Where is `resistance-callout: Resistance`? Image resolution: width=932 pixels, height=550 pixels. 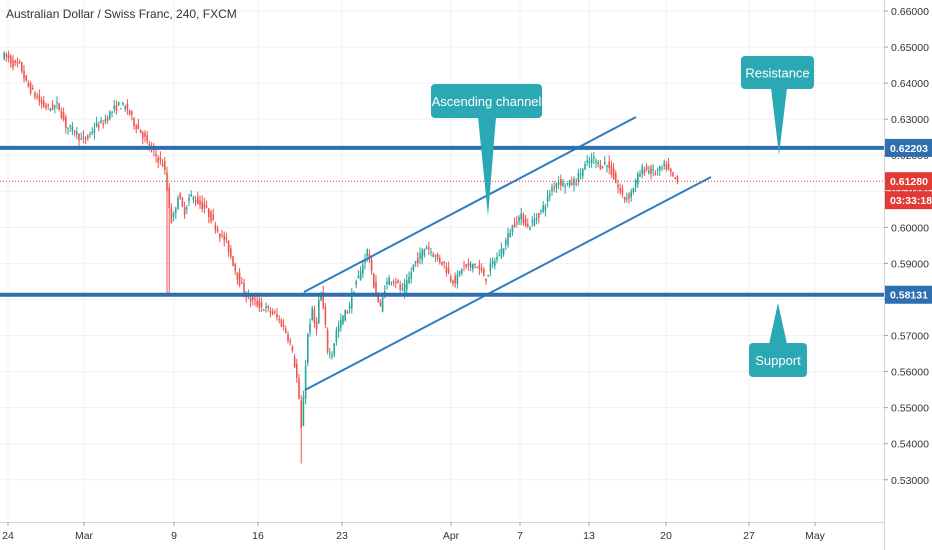
resistance-callout: Resistance is located at coordinates (777, 105).